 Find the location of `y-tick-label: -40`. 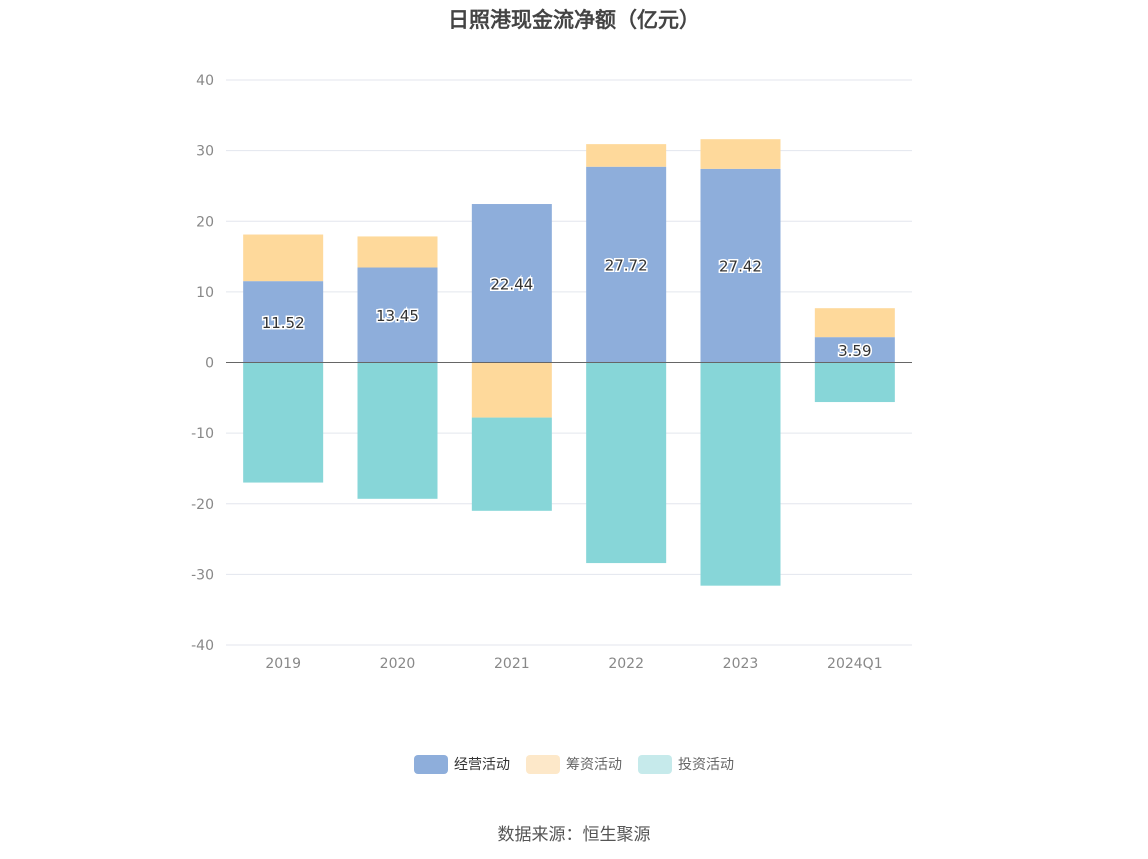

y-tick-label: -40 is located at coordinates (202, 646).